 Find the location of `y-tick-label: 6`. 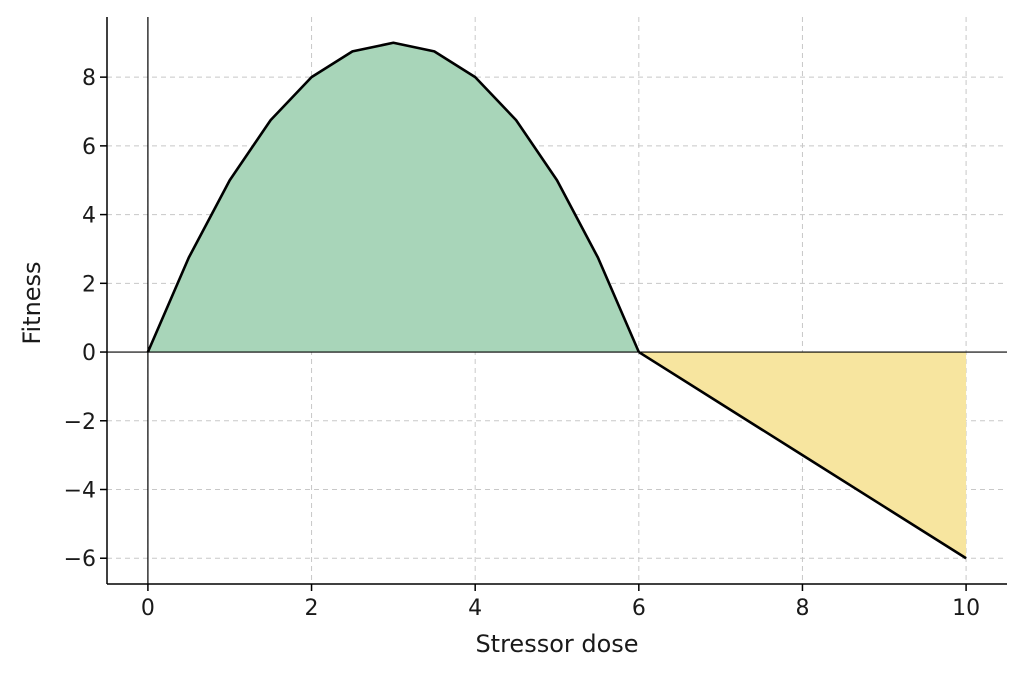

y-tick-label: 6 is located at coordinates (89, 147).